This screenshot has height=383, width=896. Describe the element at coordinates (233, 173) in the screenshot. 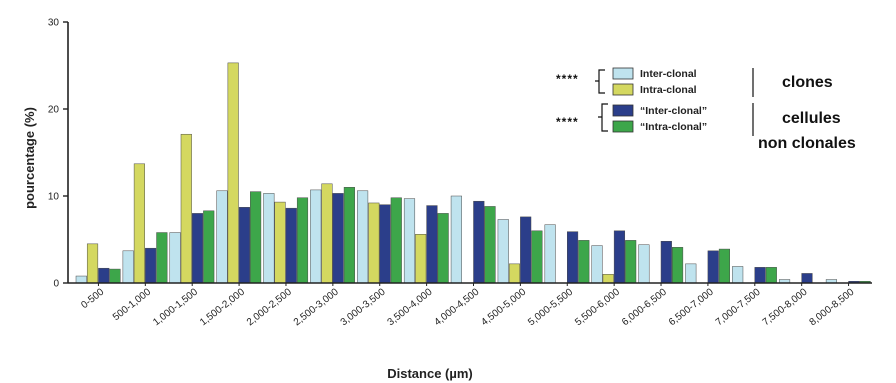

I see `bar-s1-c3` at that location.